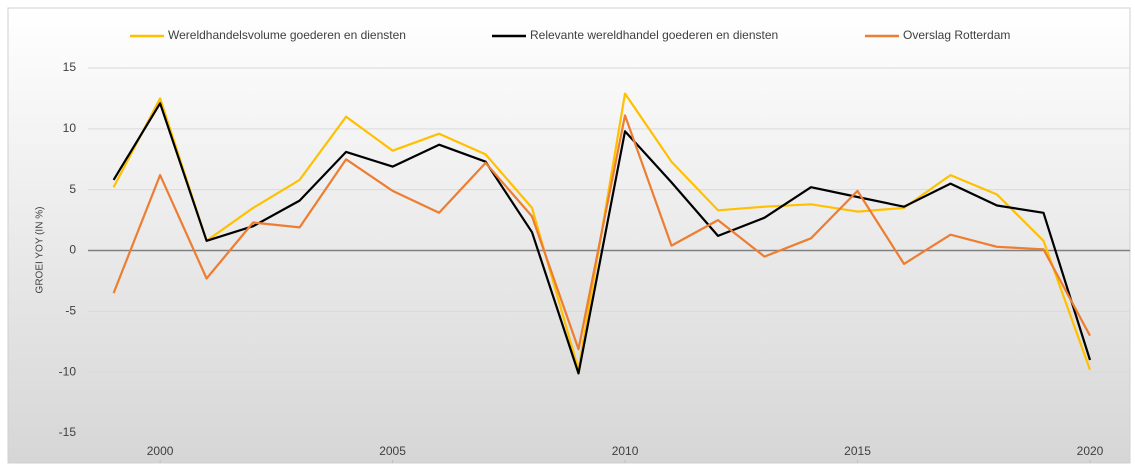 Image resolution: width=1135 pixels, height=468 pixels. I want to click on legend-label: Wereldhandelsvolume goederen en diensten, so click(287, 35).